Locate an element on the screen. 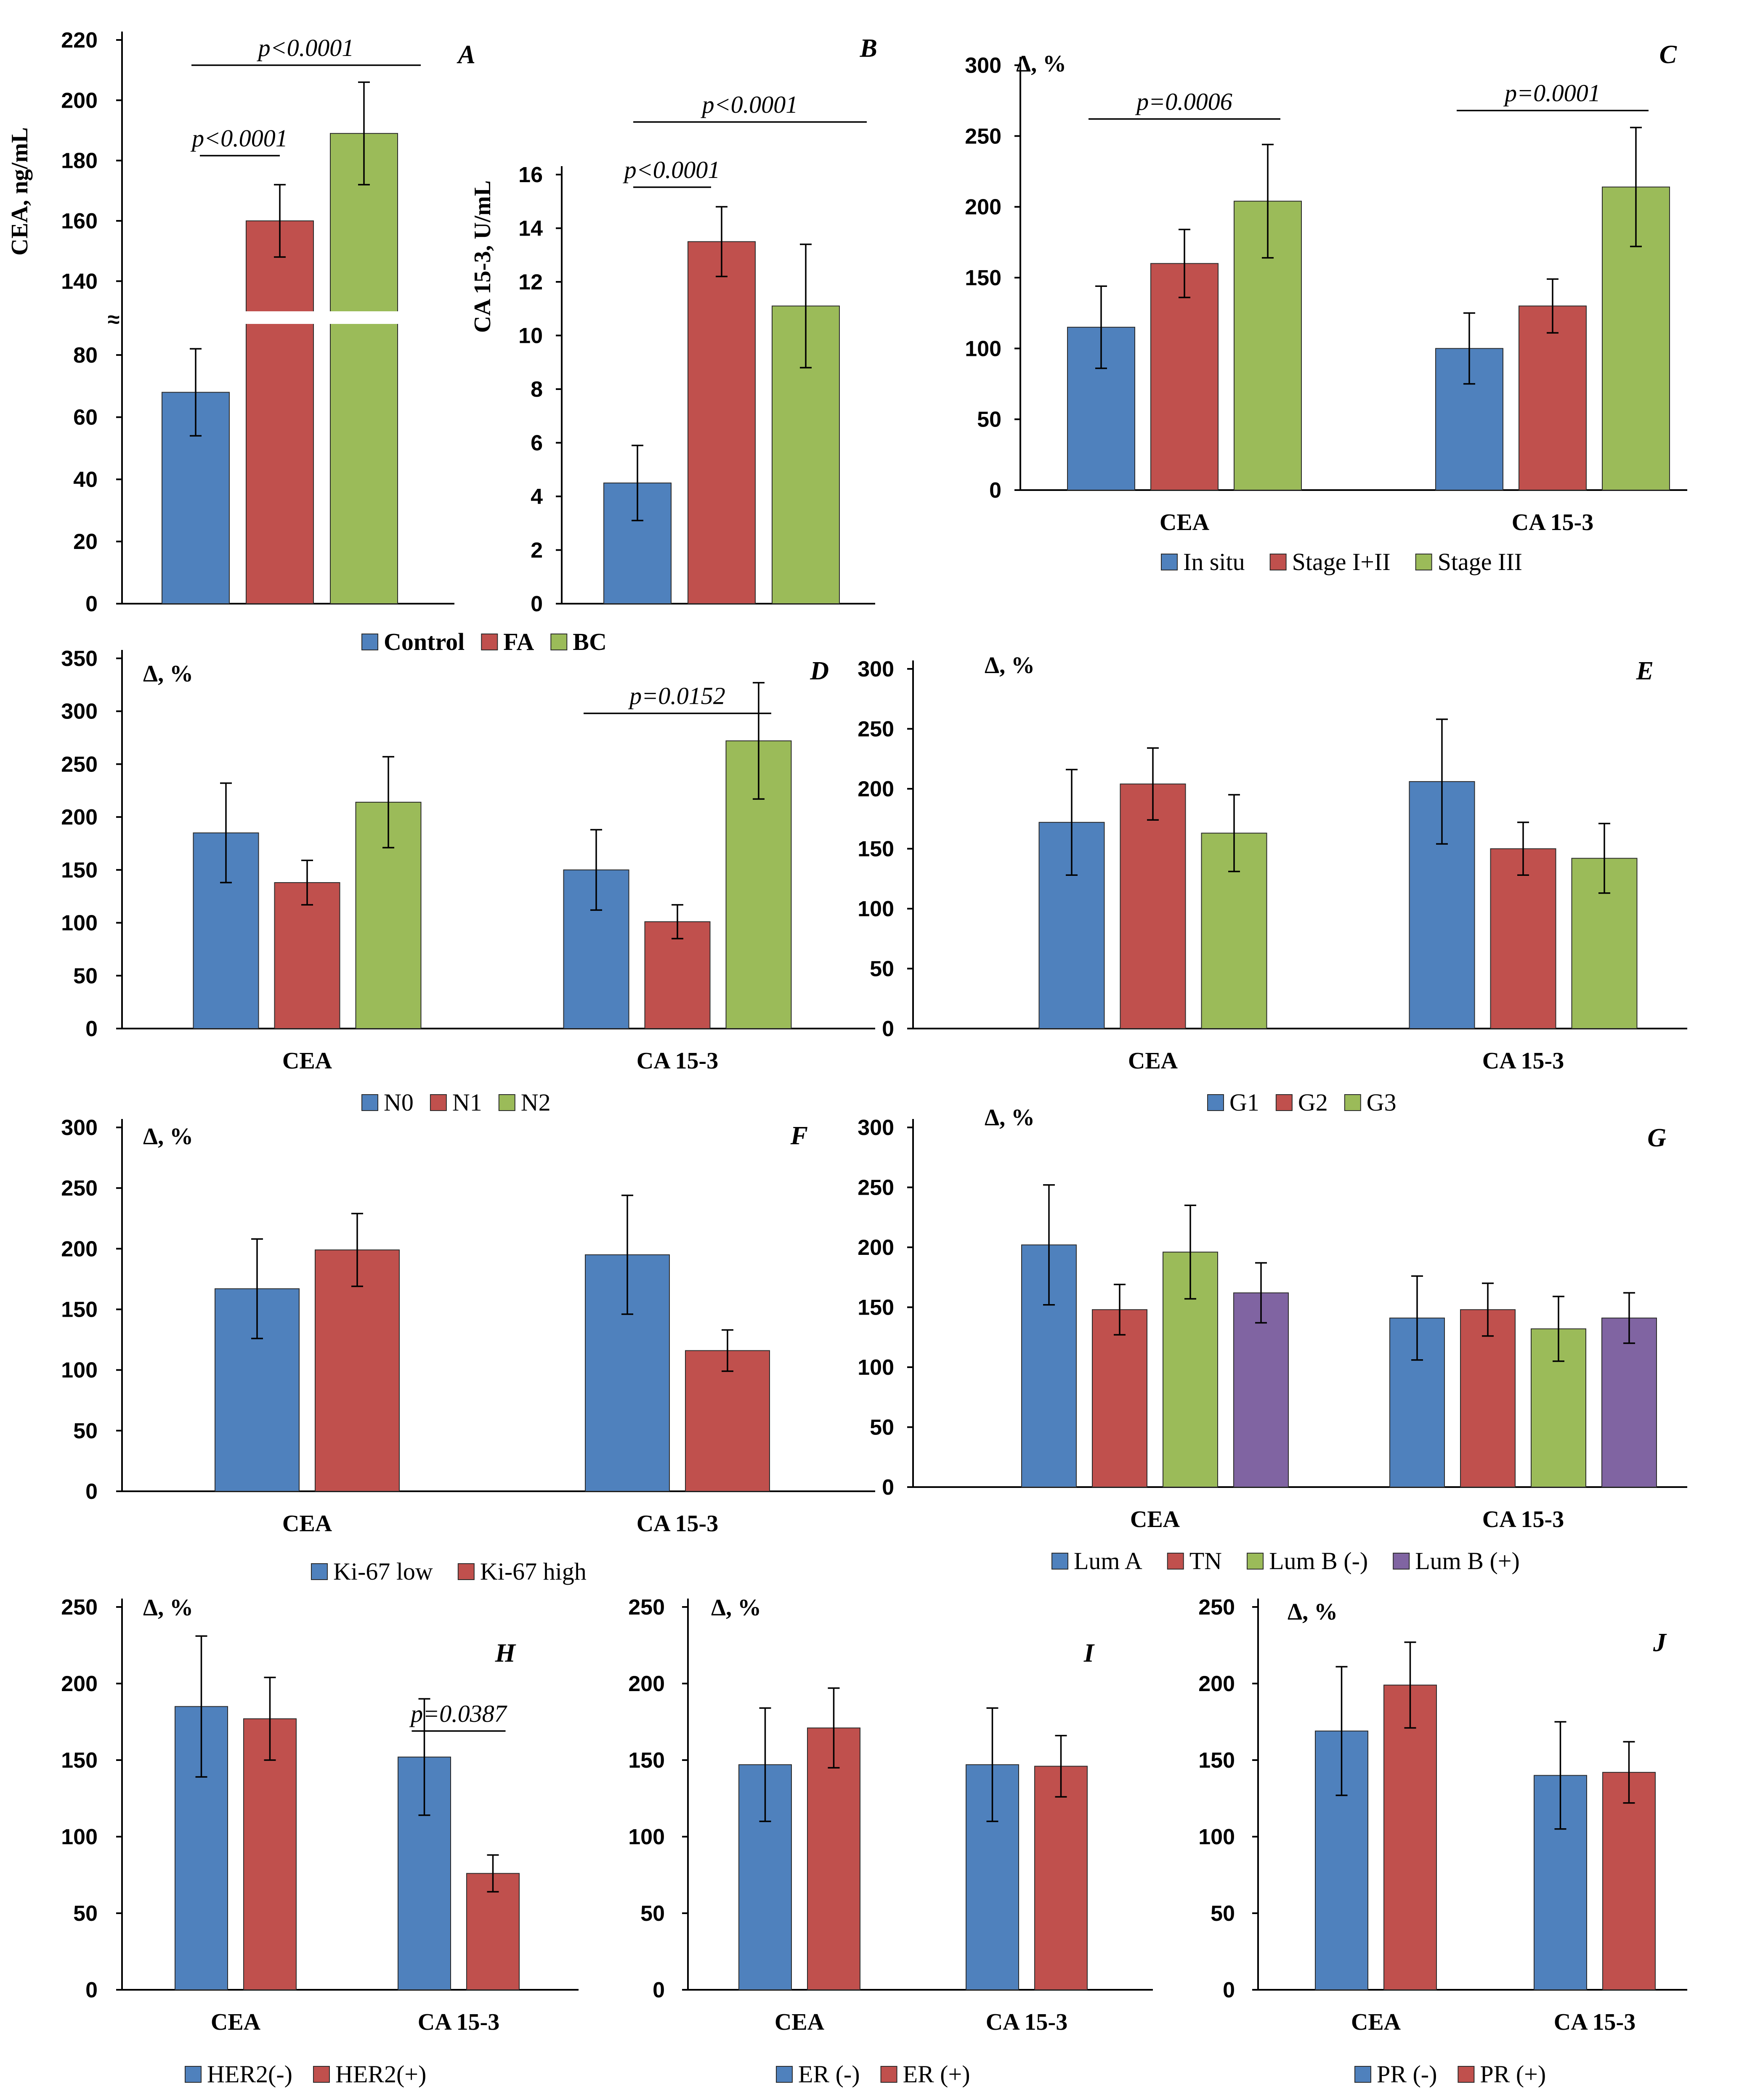  panel-label: D is located at coordinates (820, 671).